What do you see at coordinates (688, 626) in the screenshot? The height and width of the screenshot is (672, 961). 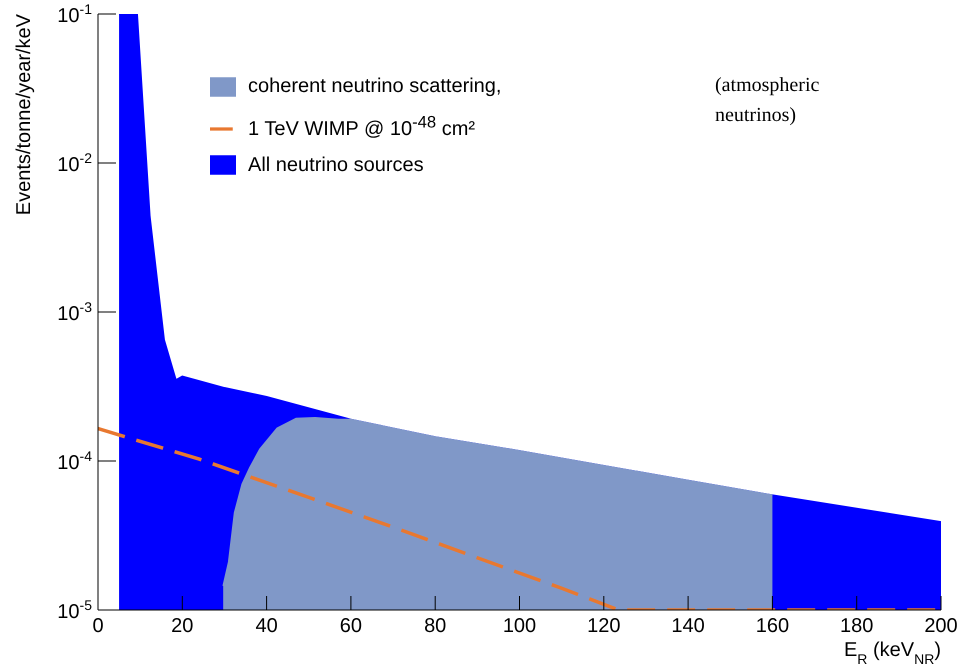 I see `x-tick-label: 140` at bounding box center [688, 626].